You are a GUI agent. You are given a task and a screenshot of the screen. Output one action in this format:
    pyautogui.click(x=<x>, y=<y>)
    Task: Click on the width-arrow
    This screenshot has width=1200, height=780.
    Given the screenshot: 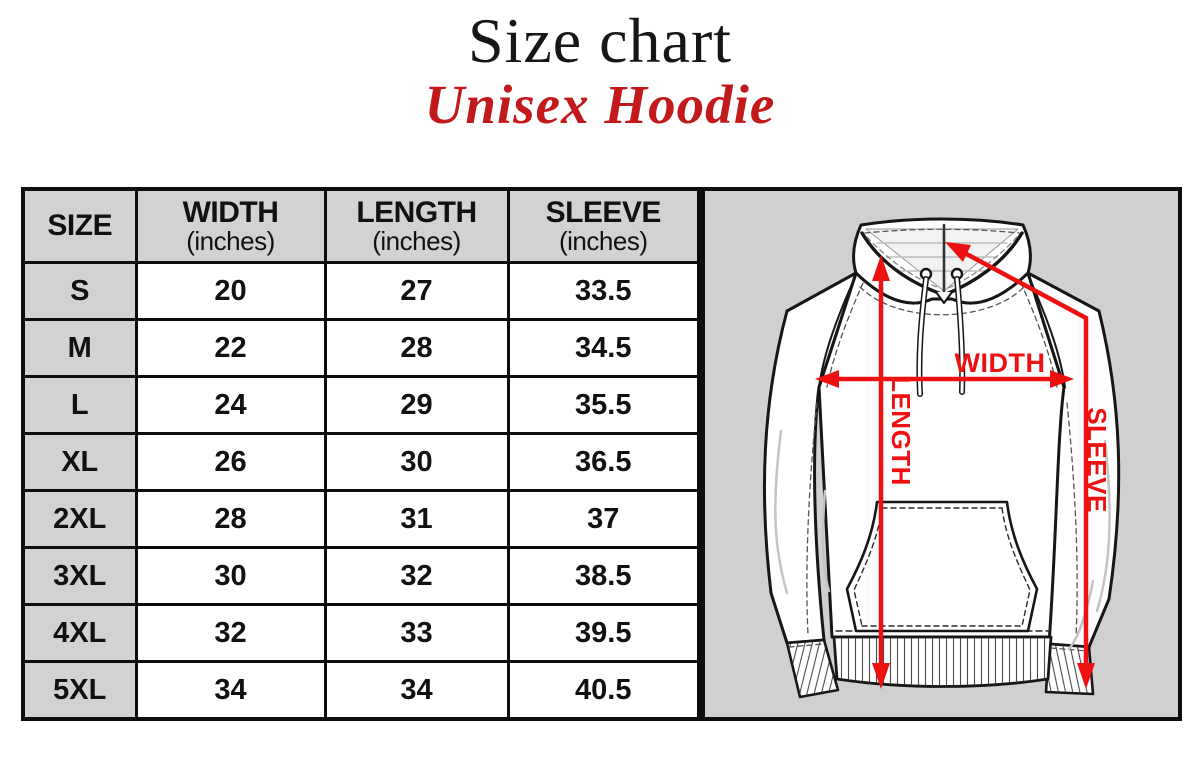 What is the action you would take?
    pyautogui.click(x=944, y=379)
    